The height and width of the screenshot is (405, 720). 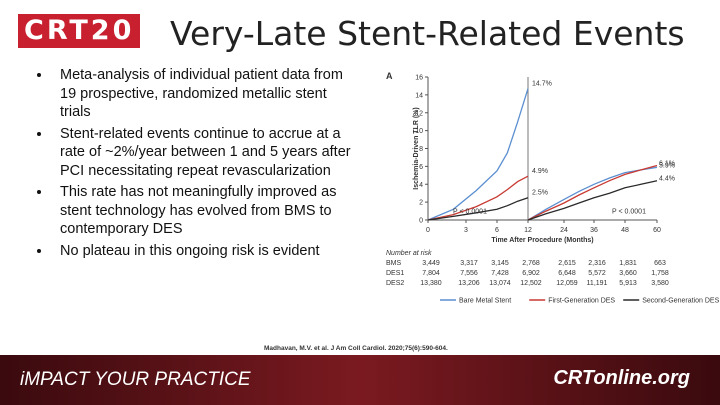 I want to click on y-tick-label: 6, so click(x=421, y=167).